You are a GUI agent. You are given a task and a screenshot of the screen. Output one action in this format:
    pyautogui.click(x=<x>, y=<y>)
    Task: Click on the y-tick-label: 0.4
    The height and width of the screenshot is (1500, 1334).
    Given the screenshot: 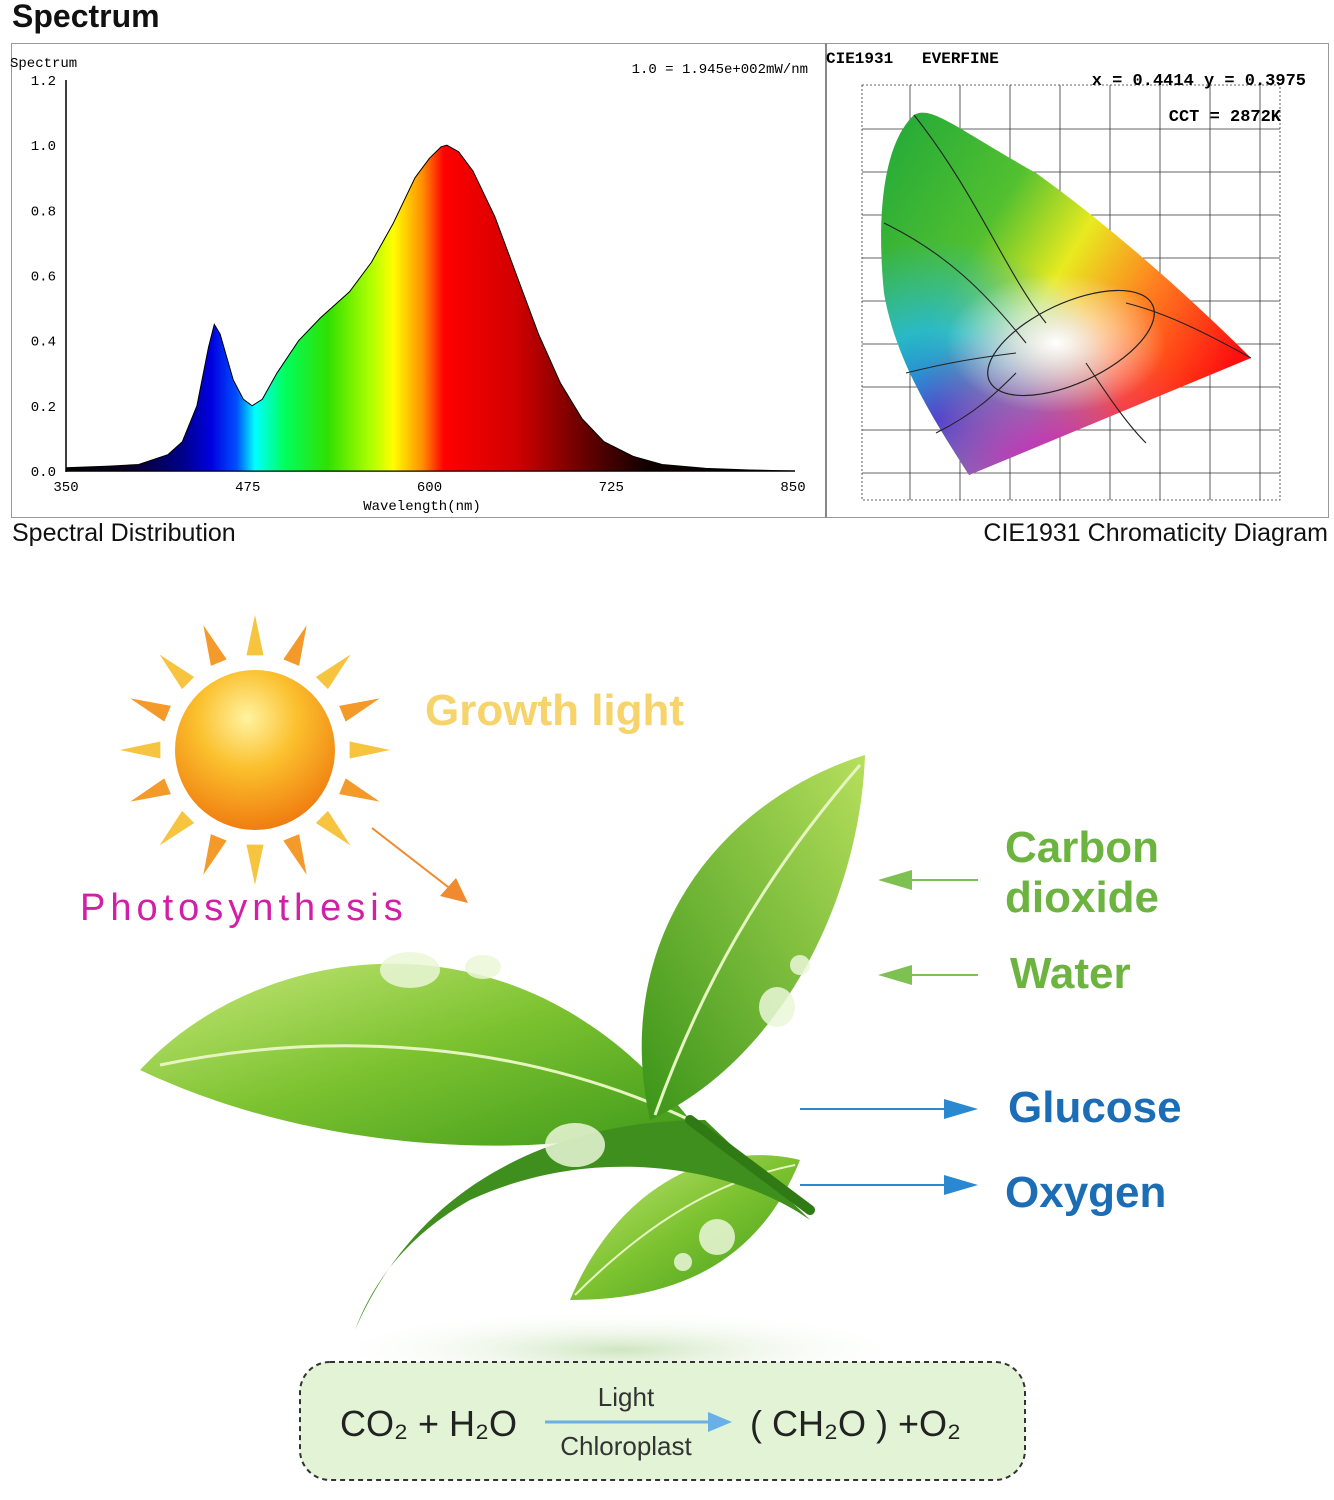 What is the action you would take?
    pyautogui.click(x=43, y=343)
    